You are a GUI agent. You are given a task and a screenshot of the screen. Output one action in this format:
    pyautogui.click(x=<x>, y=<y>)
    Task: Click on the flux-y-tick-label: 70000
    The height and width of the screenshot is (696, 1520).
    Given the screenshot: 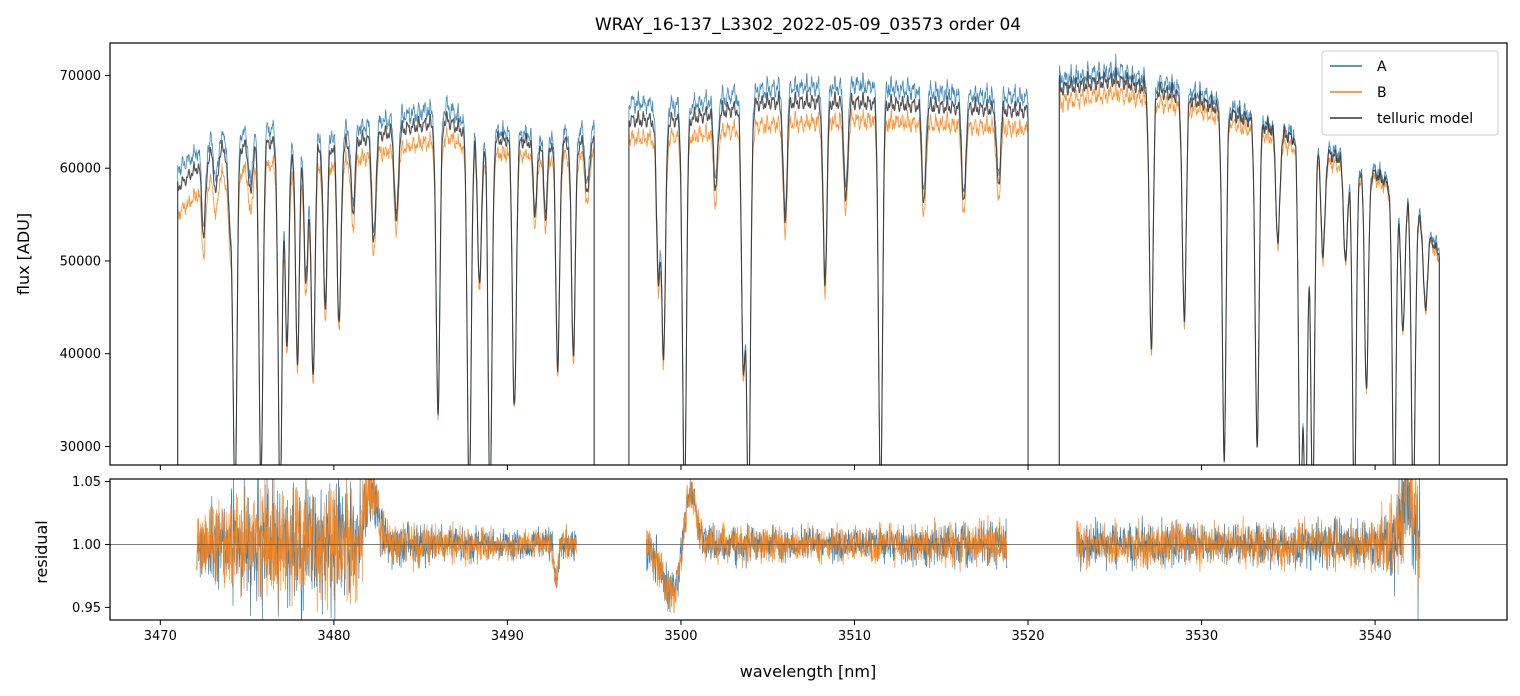 What is the action you would take?
    pyautogui.click(x=80, y=76)
    